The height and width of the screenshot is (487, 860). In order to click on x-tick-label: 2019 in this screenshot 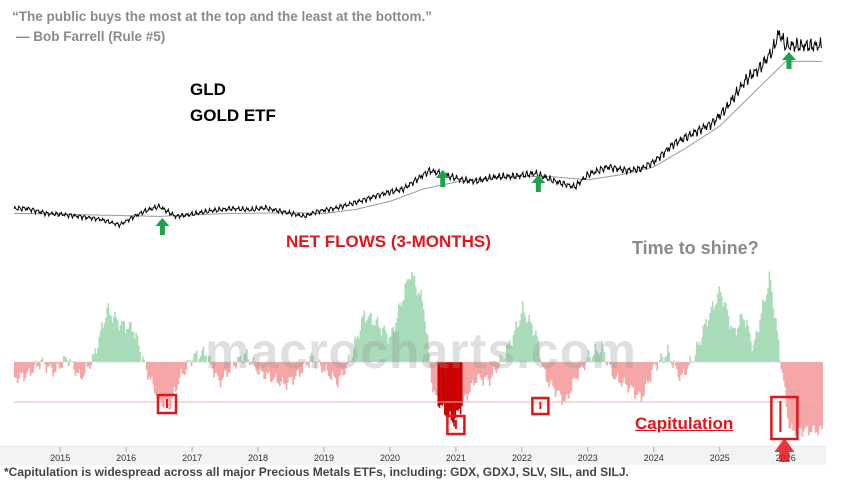, I will do `click(324, 458)`.